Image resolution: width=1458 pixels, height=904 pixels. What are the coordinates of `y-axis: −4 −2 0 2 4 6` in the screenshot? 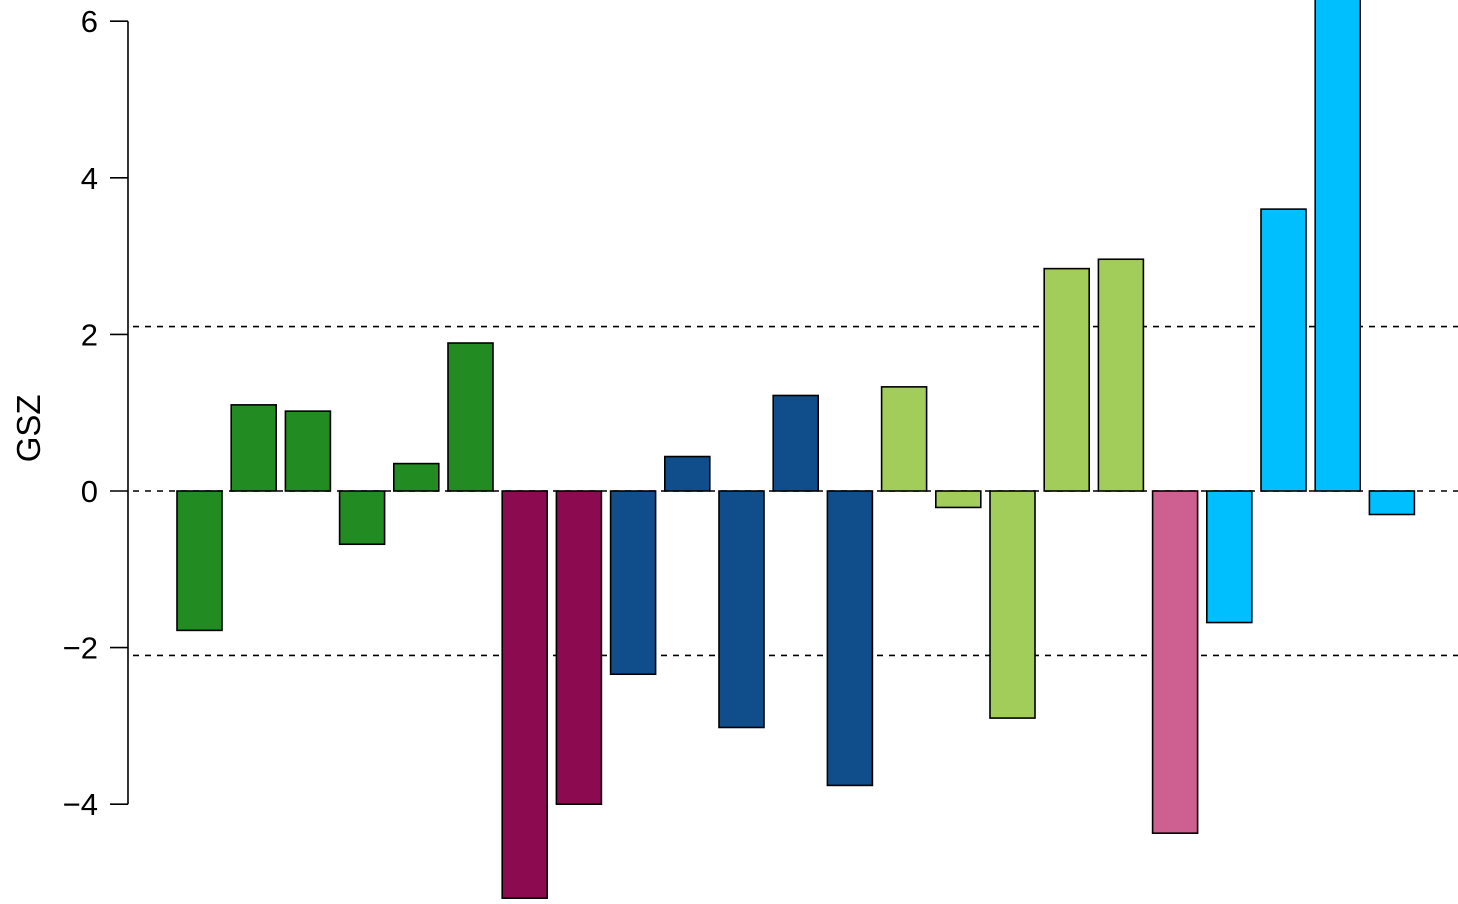 It's located at (96, 413).